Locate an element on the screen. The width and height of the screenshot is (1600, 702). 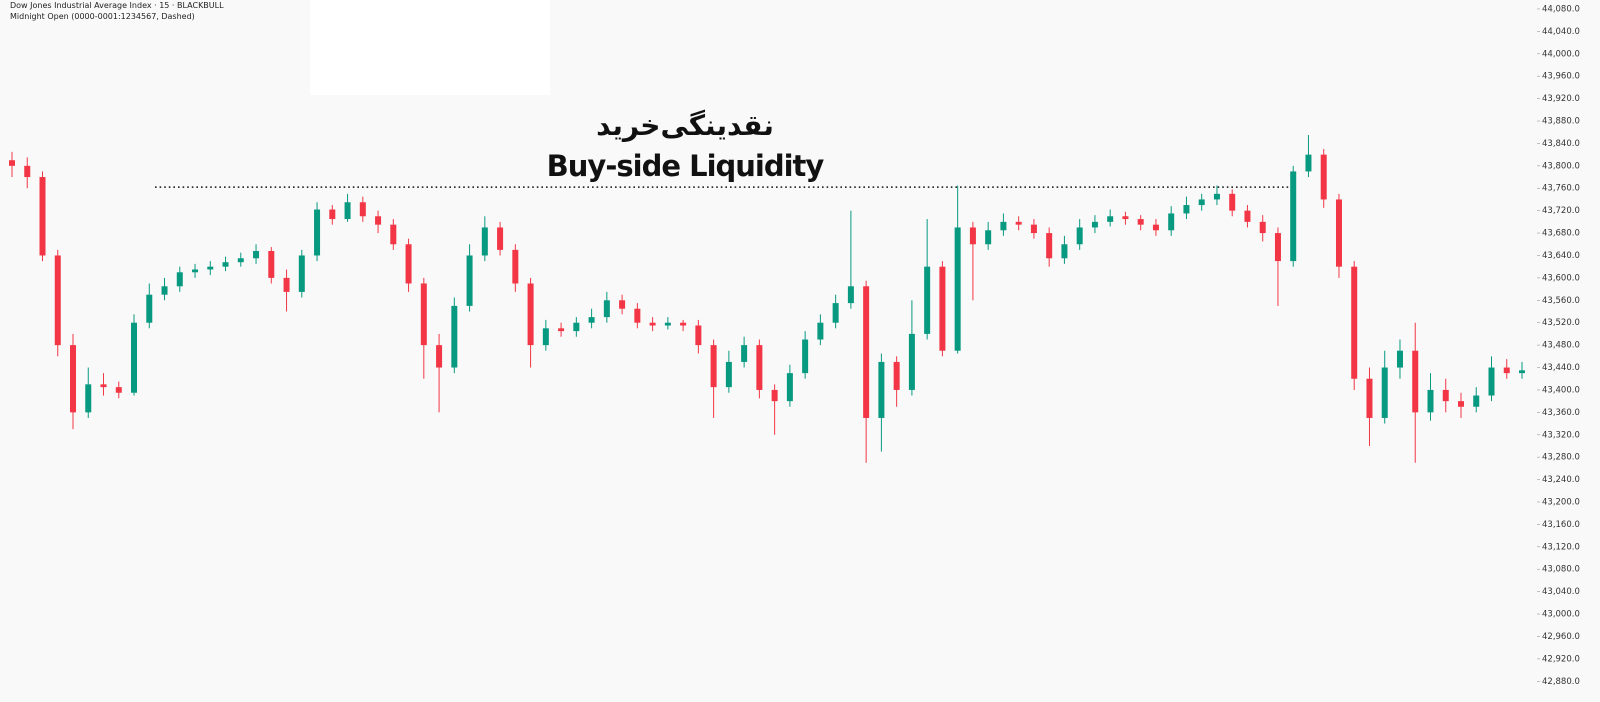
y-tick-label: 43,240.0 is located at coordinates (1561, 480).